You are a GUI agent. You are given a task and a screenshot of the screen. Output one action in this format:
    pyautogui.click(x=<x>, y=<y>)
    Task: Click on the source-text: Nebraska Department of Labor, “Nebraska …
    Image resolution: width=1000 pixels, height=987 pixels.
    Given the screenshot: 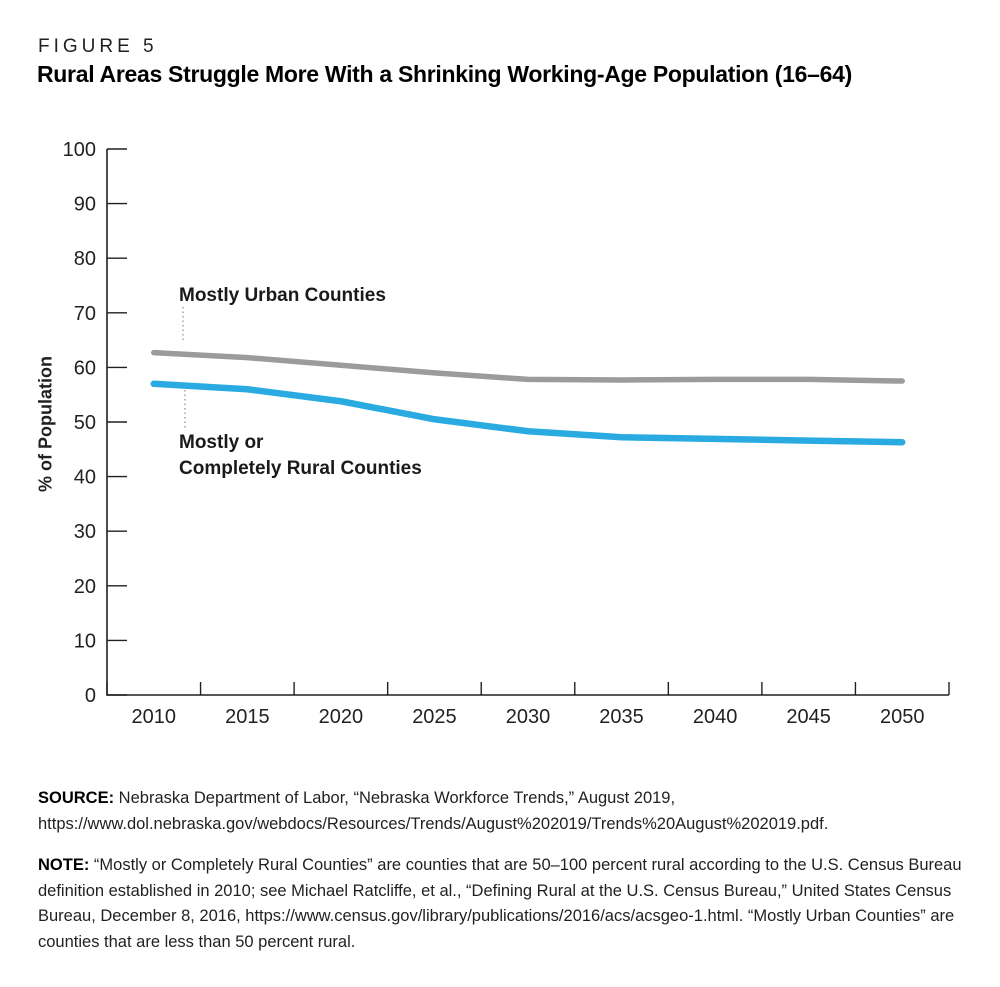 What is the action you would take?
    pyautogui.click(x=433, y=811)
    